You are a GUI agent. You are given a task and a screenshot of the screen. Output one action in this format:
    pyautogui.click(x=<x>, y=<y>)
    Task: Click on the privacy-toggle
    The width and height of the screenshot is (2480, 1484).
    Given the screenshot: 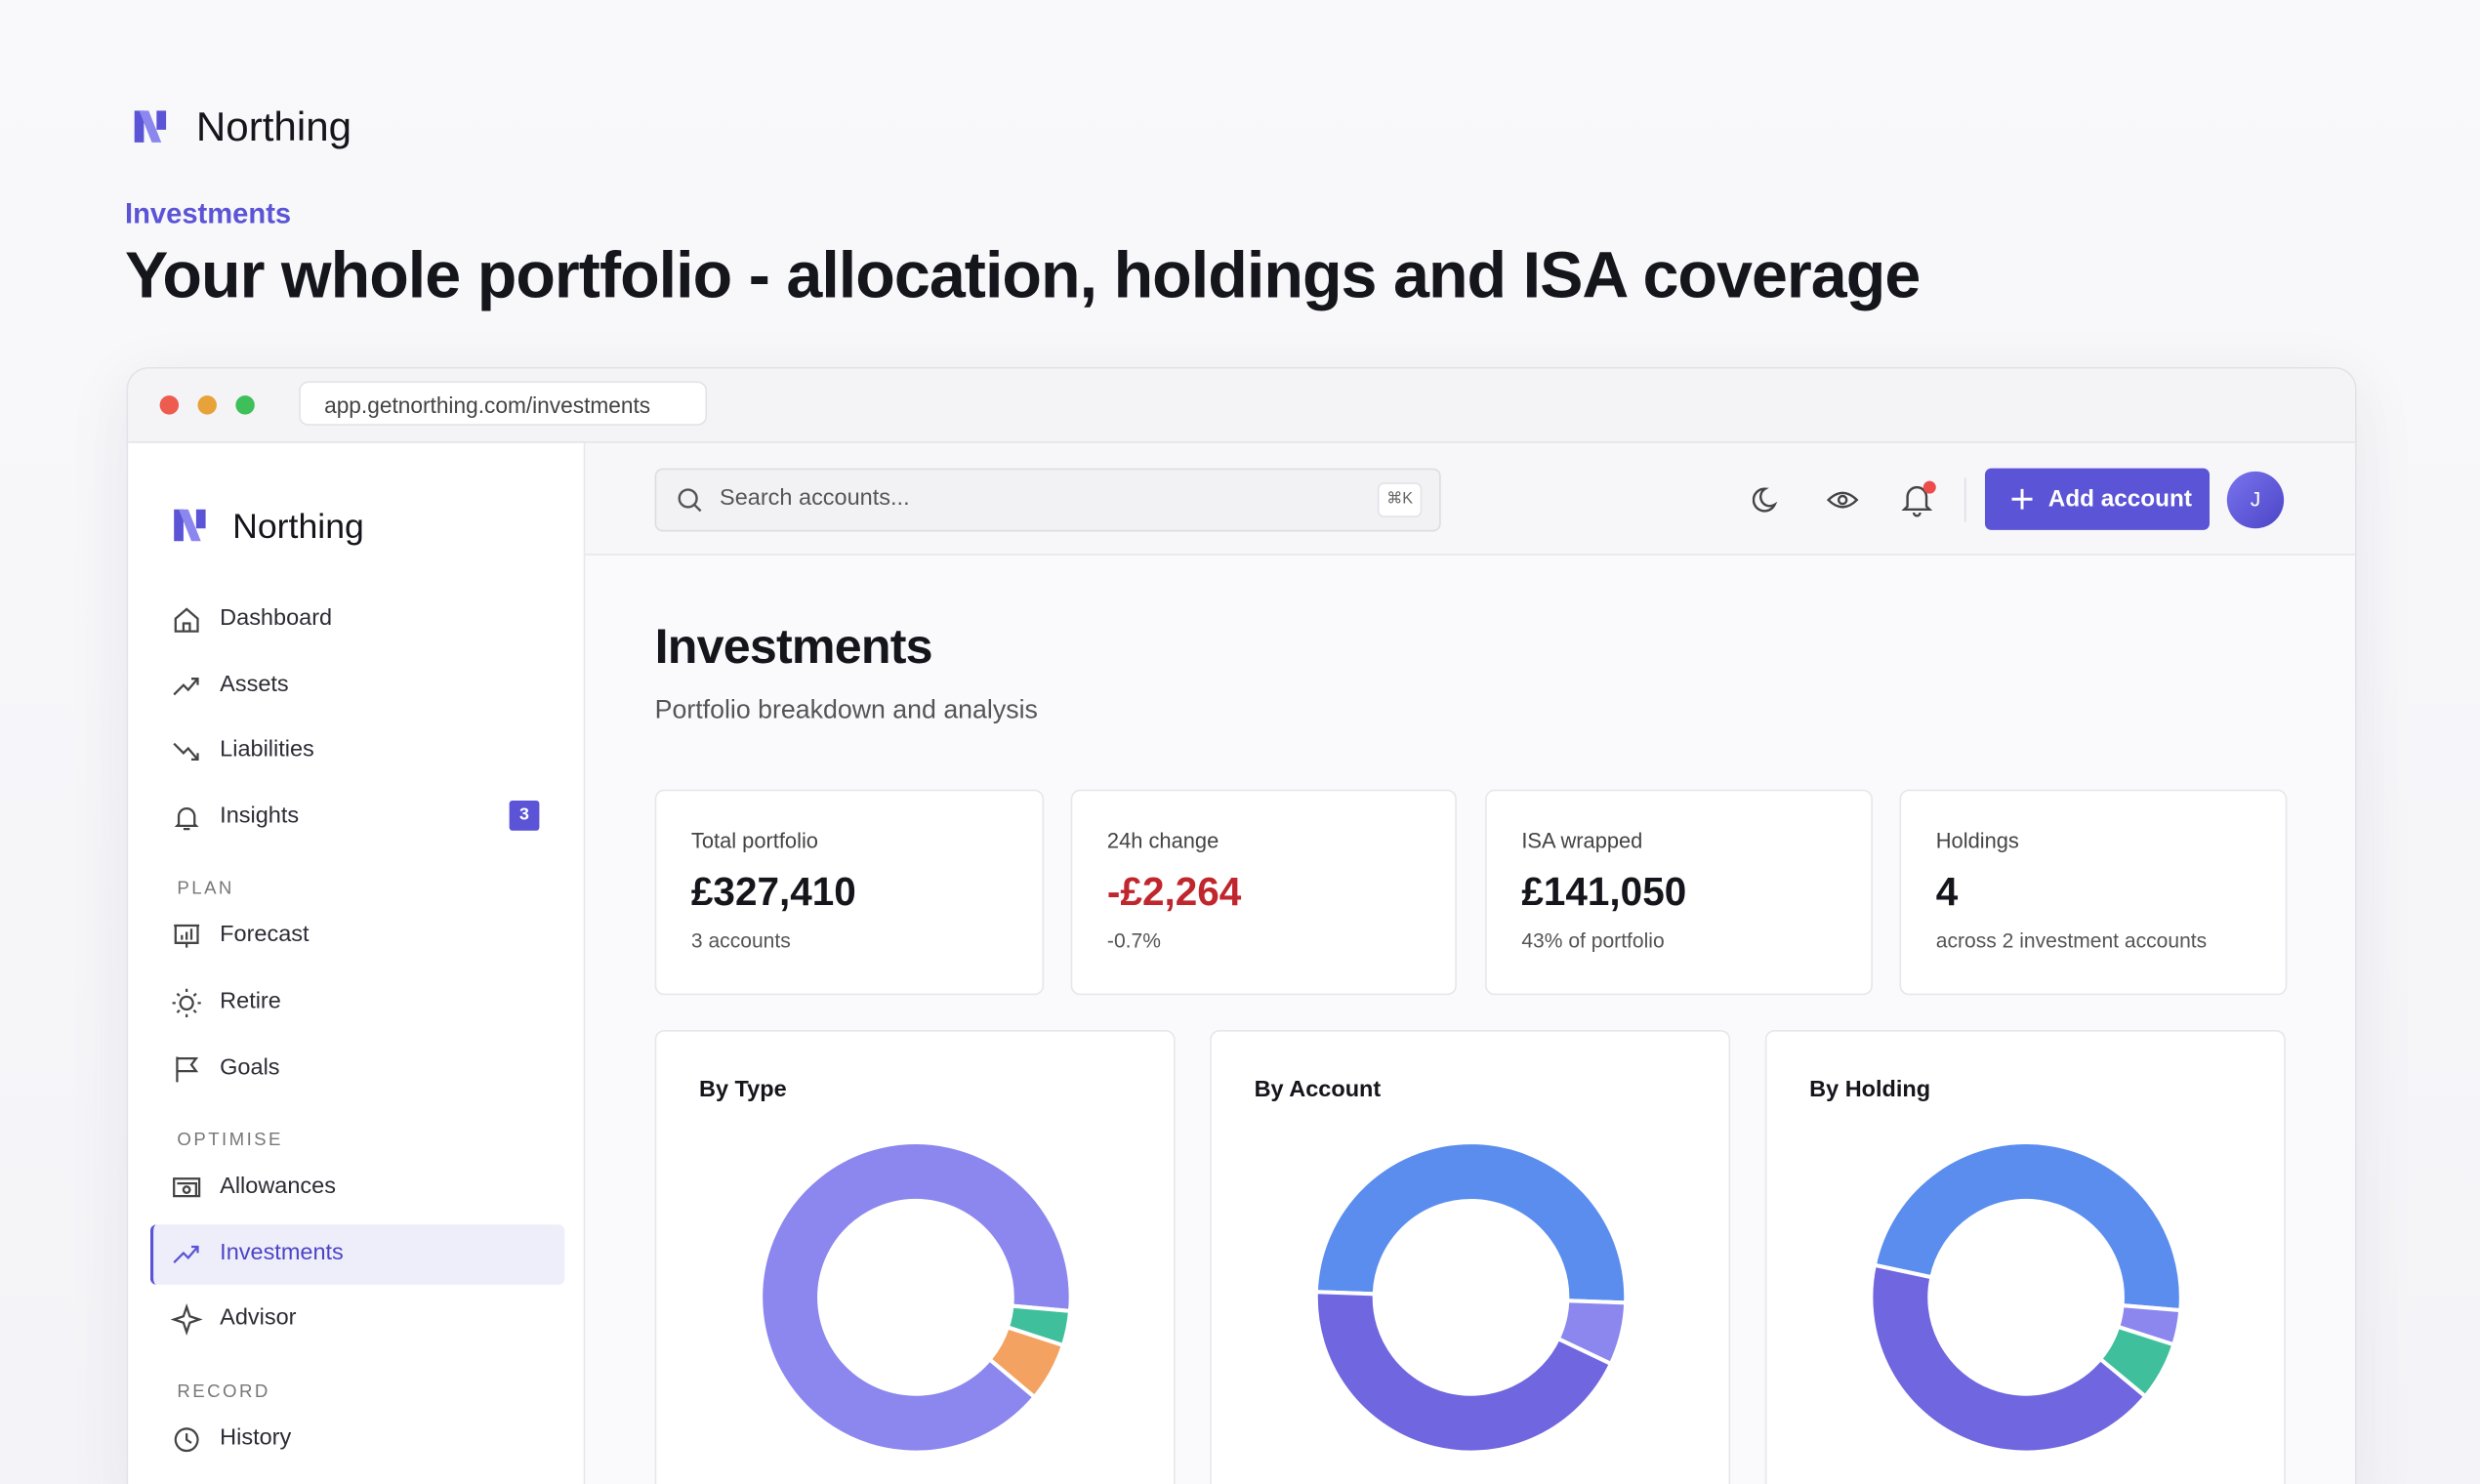 What is the action you would take?
    pyautogui.click(x=1843, y=500)
    